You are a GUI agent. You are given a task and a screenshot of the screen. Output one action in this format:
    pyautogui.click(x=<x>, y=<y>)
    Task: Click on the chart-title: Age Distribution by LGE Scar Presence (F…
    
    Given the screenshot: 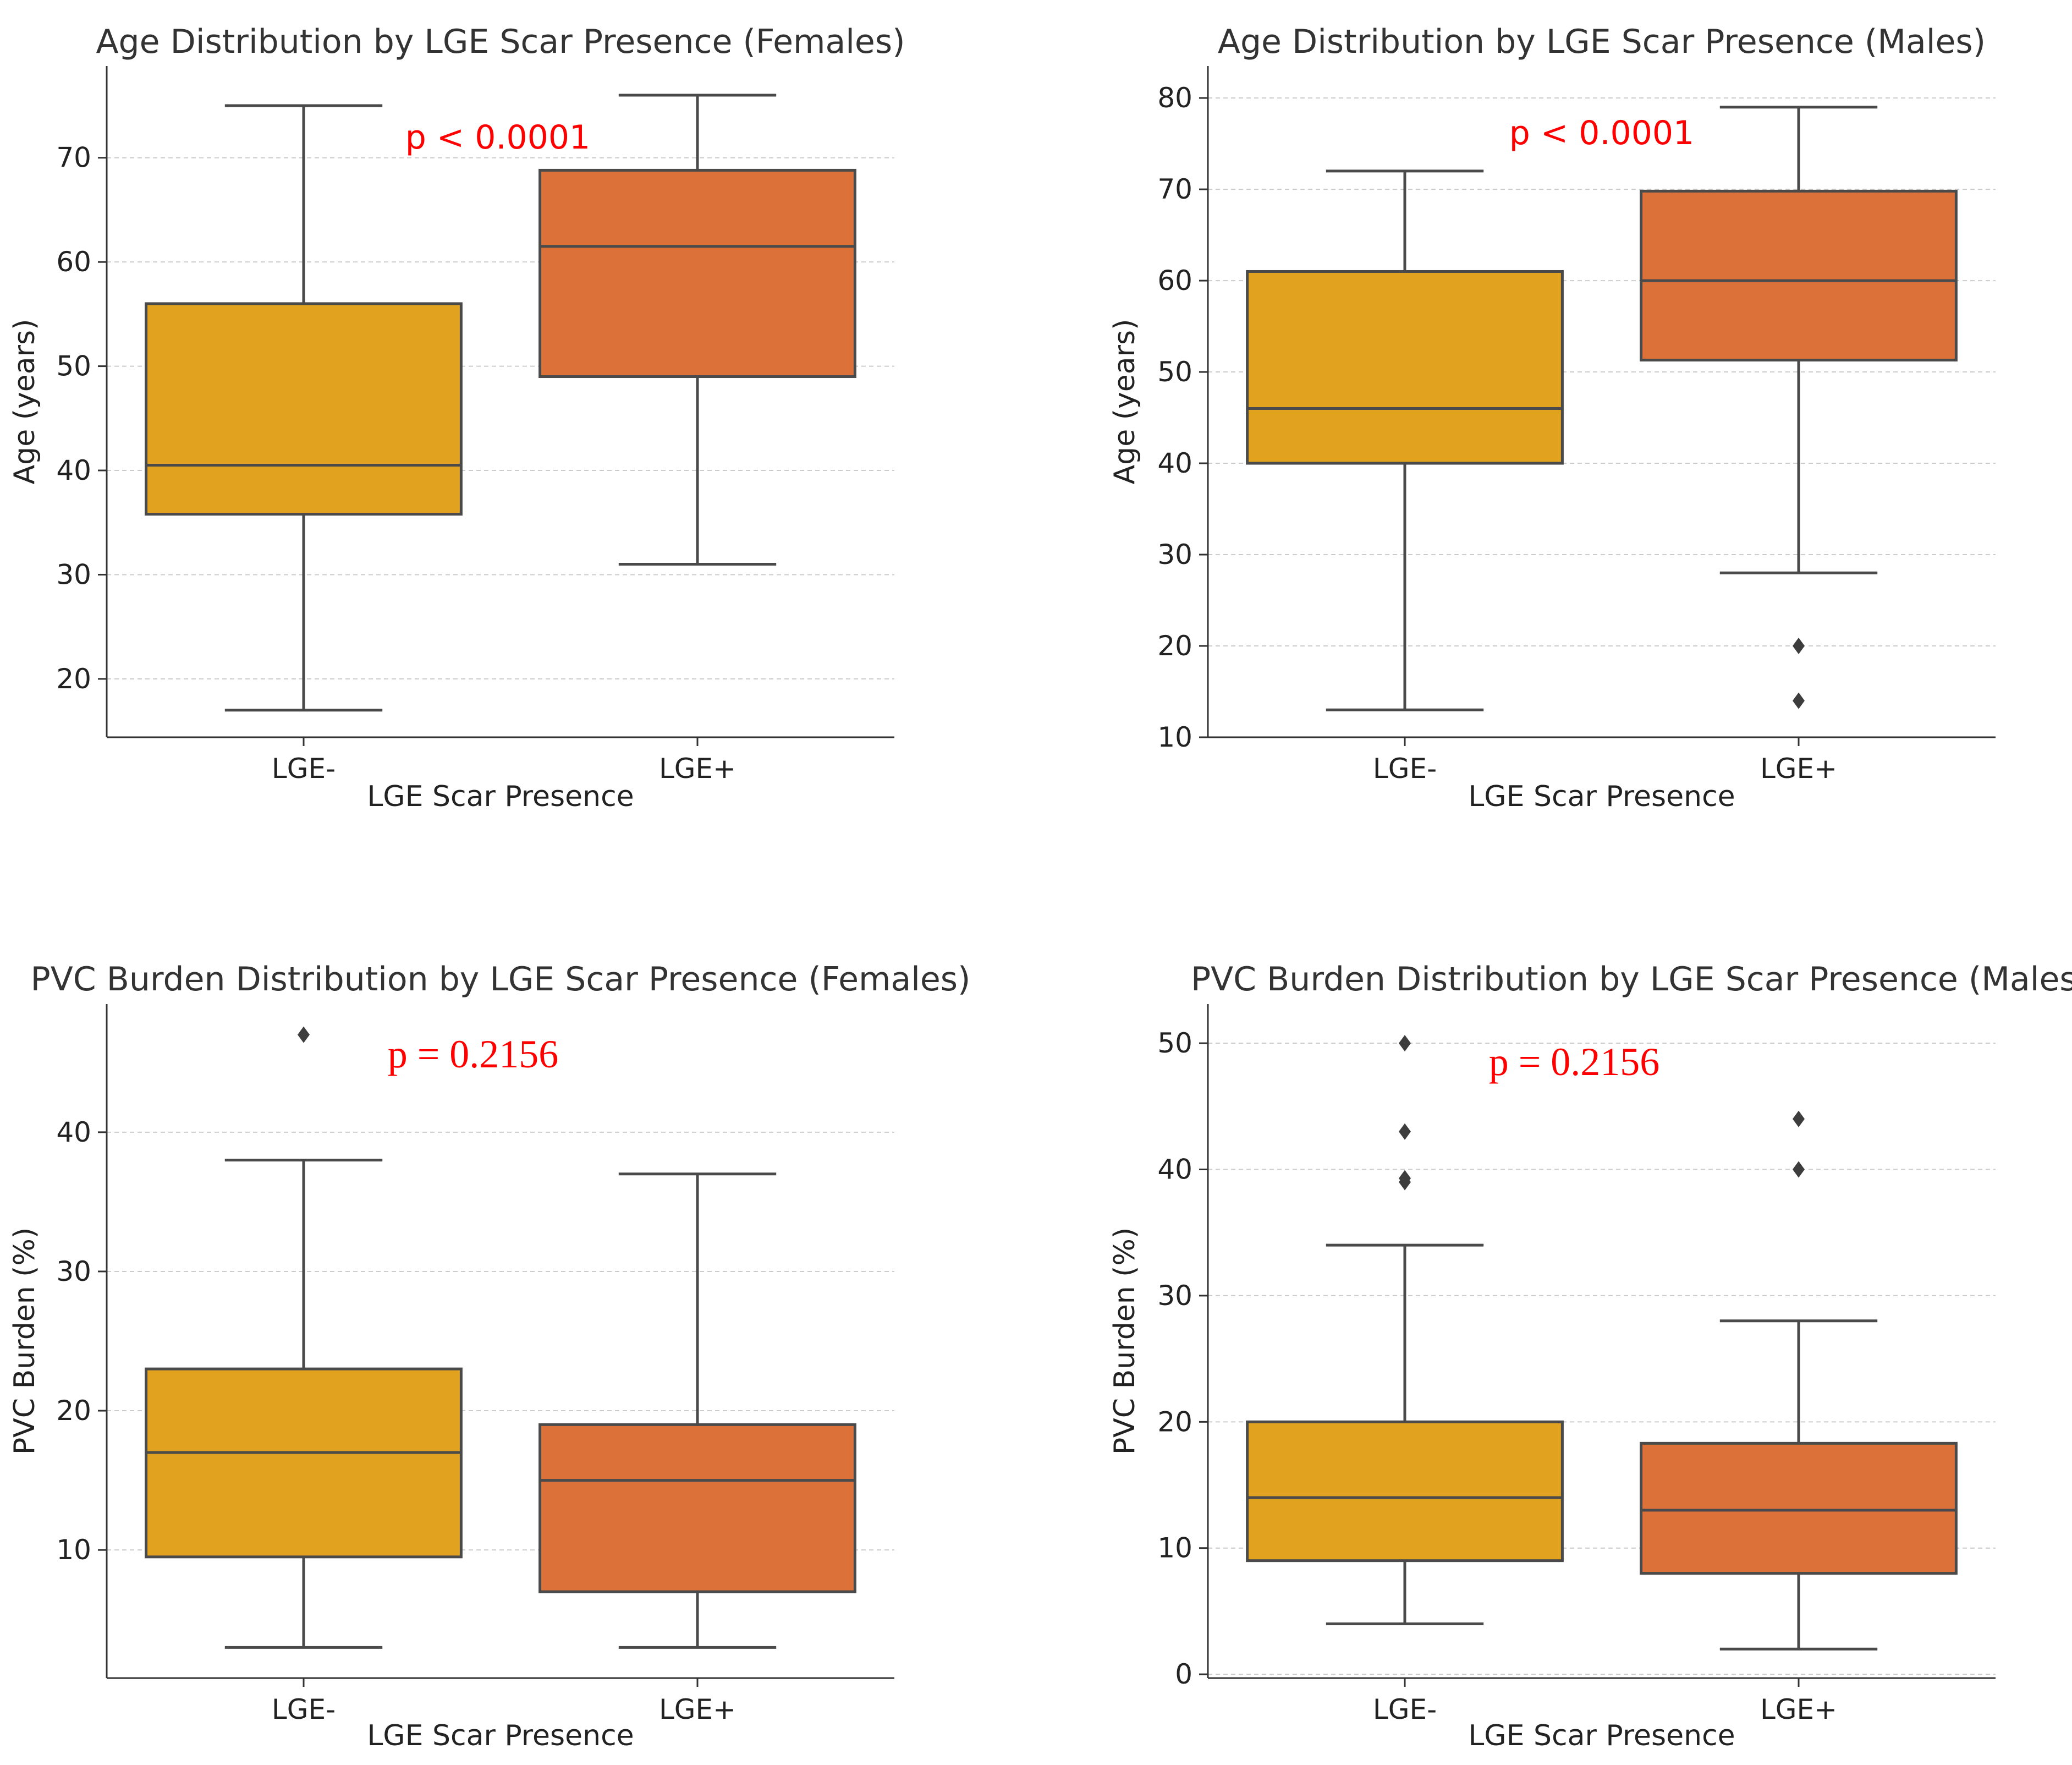 What is the action you would take?
    pyautogui.click(x=501, y=42)
    